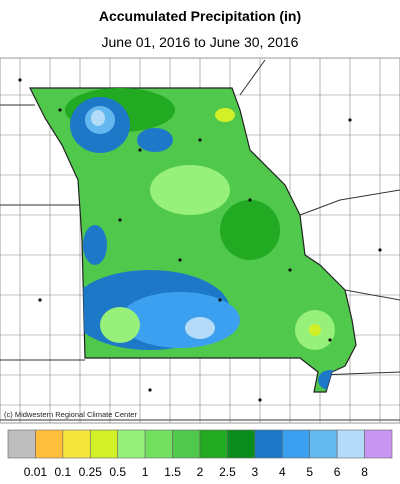 This screenshot has width=400, height=484. What do you see at coordinates (172, 472) in the screenshot?
I see `legend-label: 1.5` at bounding box center [172, 472].